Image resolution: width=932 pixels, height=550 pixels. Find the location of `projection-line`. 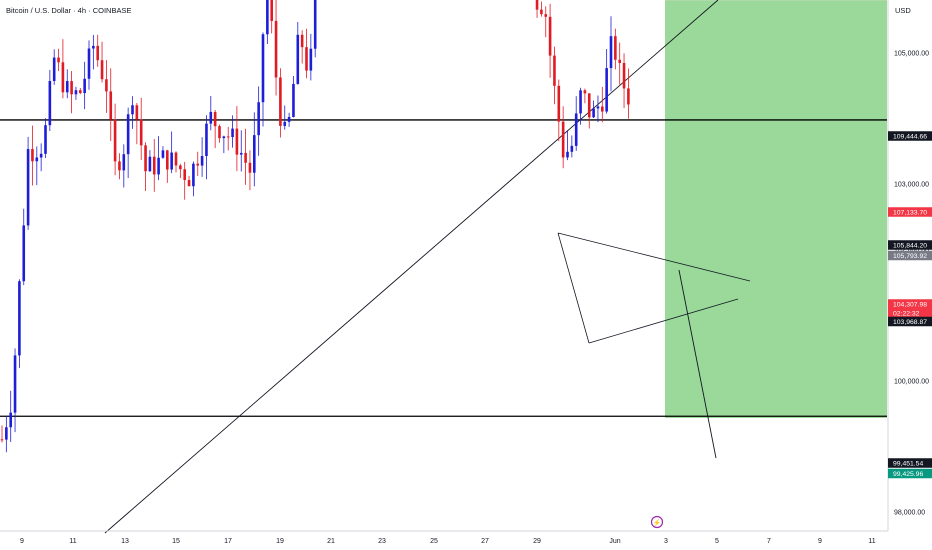

projection-line is located at coordinates (697, 364).